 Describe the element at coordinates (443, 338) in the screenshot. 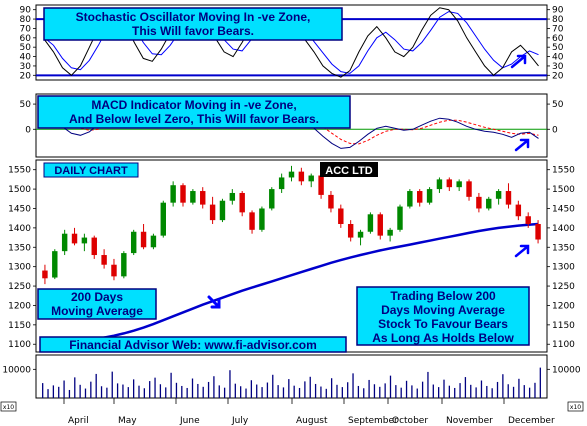

I see `trading-note-line4: As Long As Holds Below` at that location.